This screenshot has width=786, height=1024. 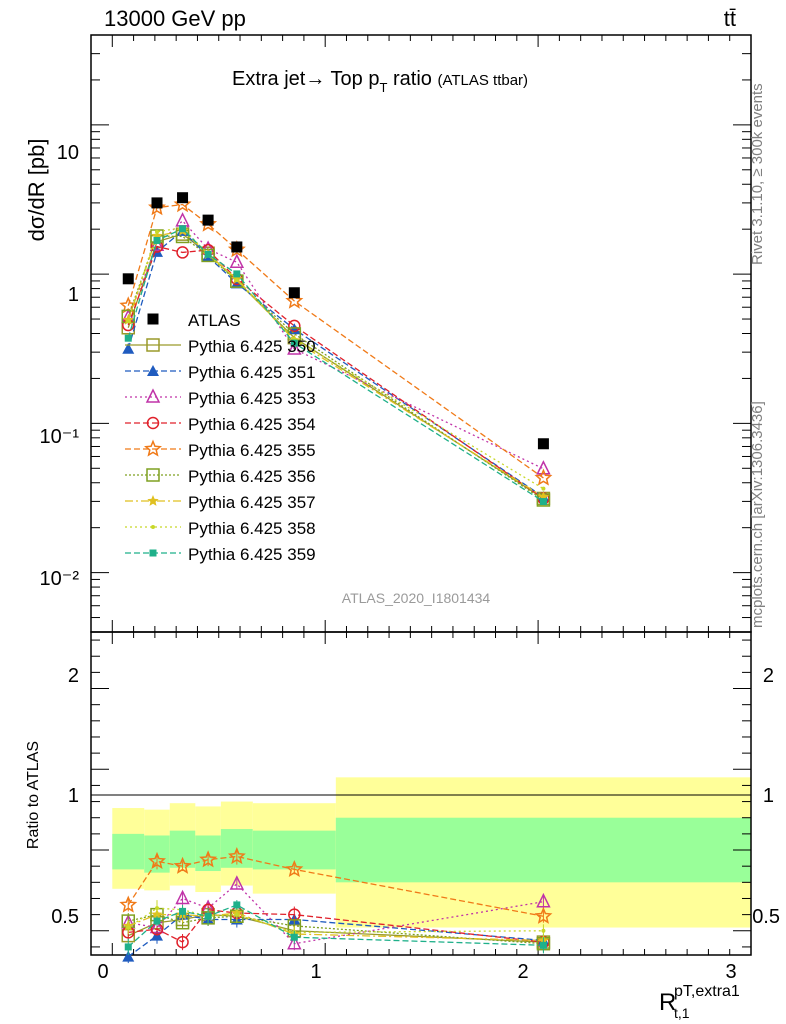 What do you see at coordinates (768, 796) in the screenshot?
I see `ratio-ytick-label-1-right: 1` at bounding box center [768, 796].